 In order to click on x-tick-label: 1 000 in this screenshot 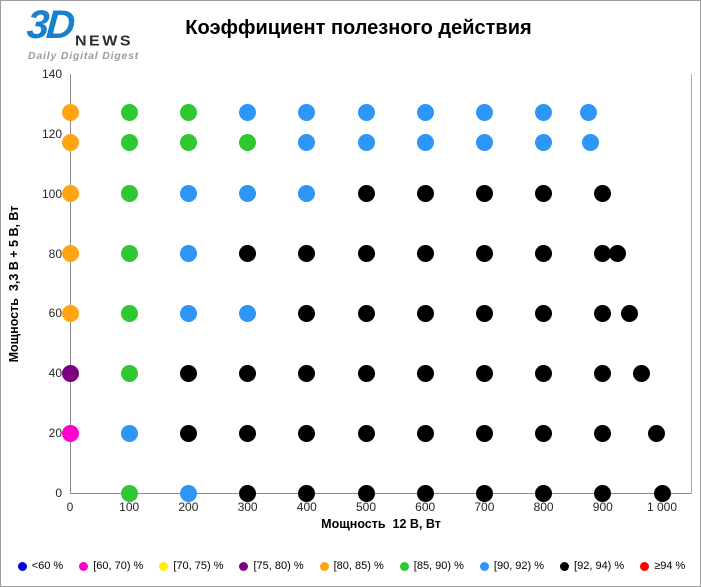, I will do `click(662, 507)`.